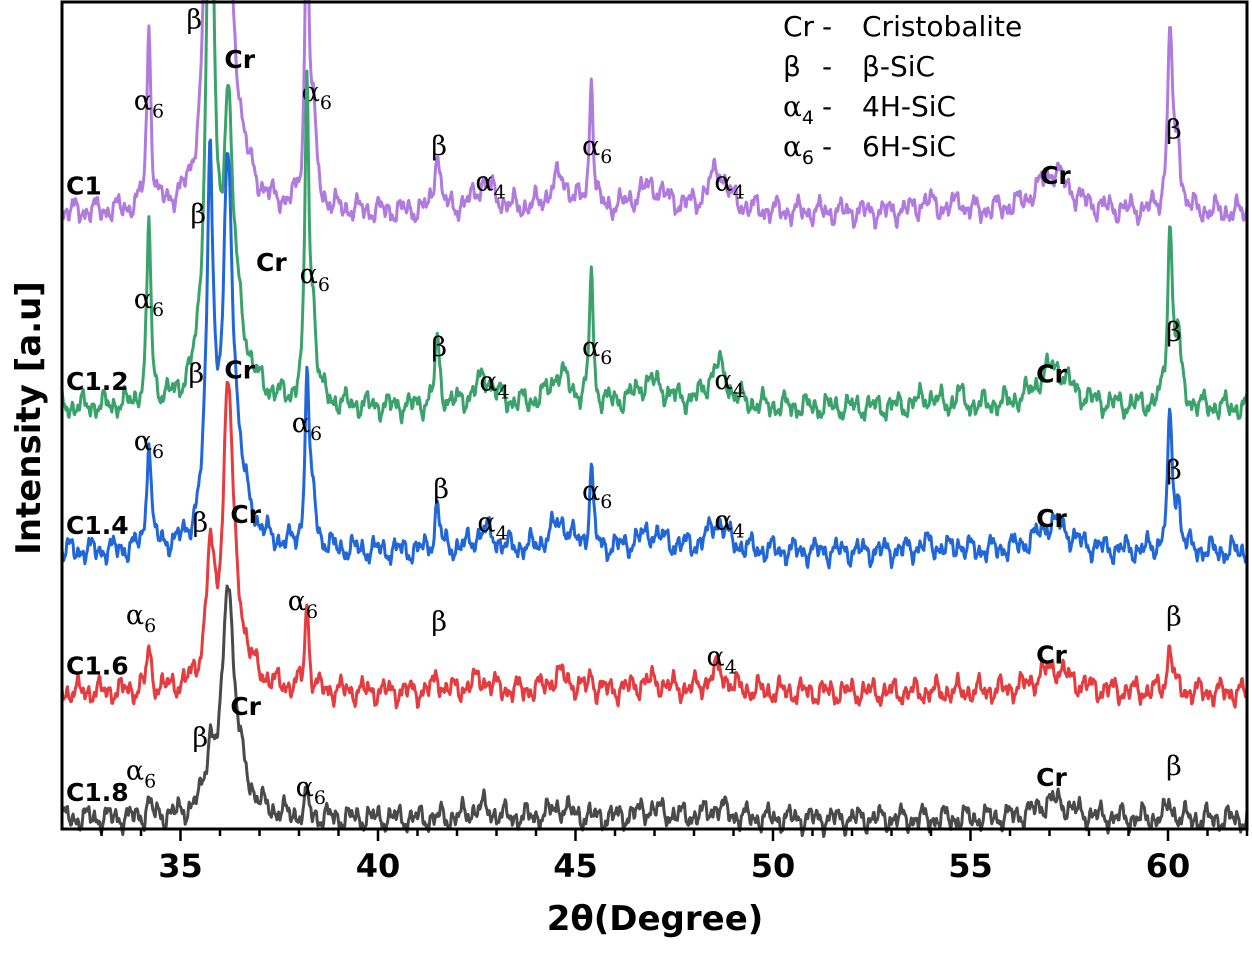  Describe the element at coordinates (200, 737) in the screenshot. I see `peak-label-C1-8-1: β` at that location.